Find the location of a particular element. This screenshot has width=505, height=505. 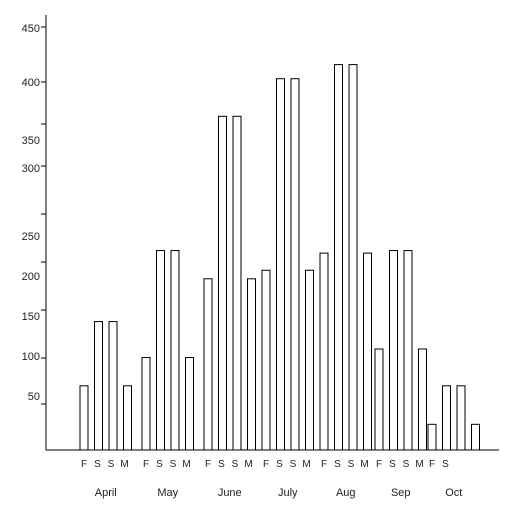

month-label-june: June is located at coordinates (230, 493).